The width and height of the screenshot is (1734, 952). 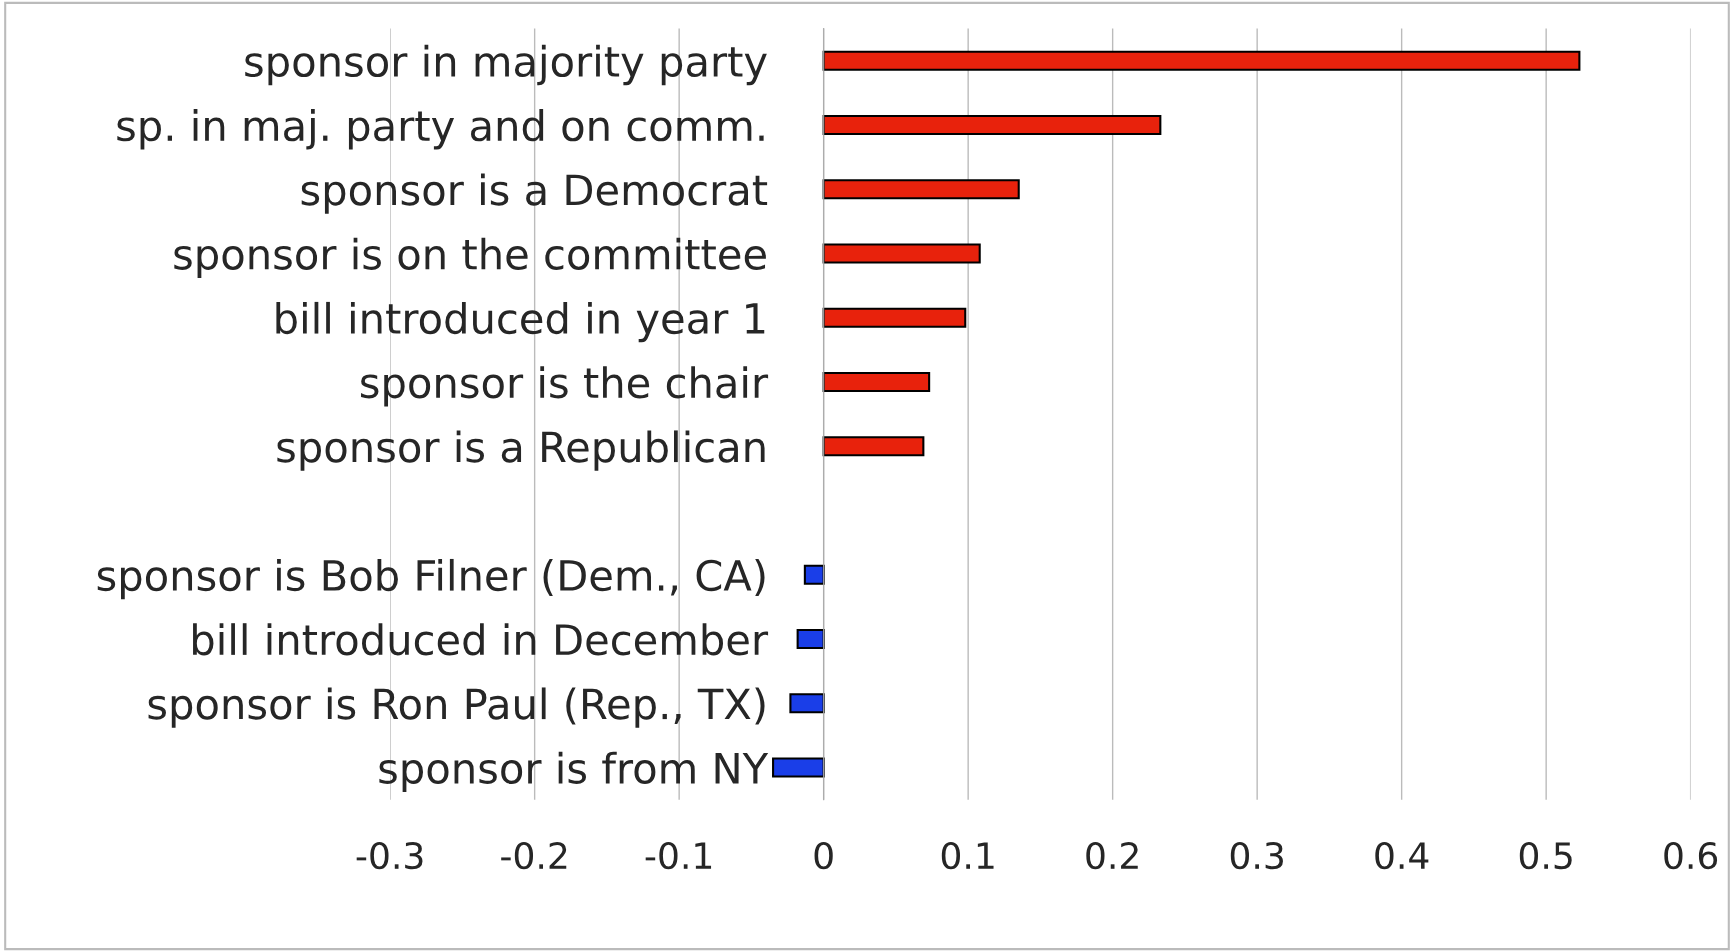 What do you see at coordinates (1256, 855) in the screenshot?
I see `x-tick-label: 0.3` at bounding box center [1256, 855].